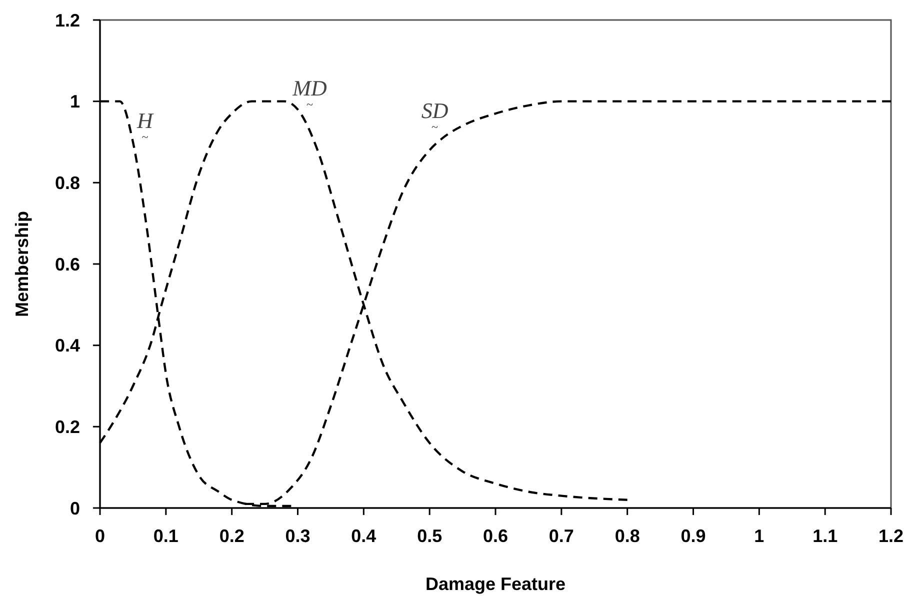 The image size is (910, 612). Describe the element at coordinates (67, 182) in the screenshot. I see `y-tick-label: 0.8` at that location.